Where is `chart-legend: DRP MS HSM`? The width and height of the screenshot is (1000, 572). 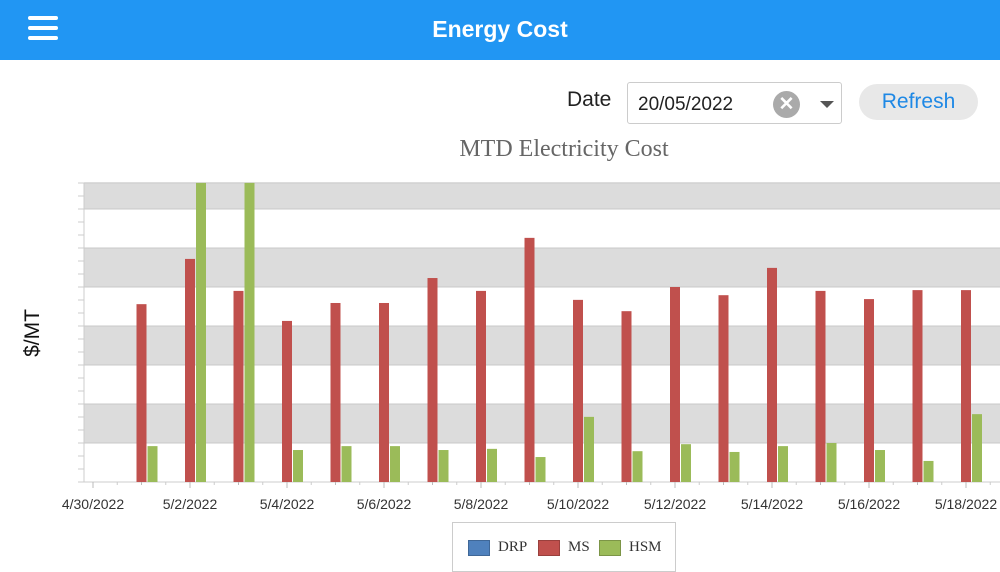 chart-legend: DRP MS HSM is located at coordinates (564, 547).